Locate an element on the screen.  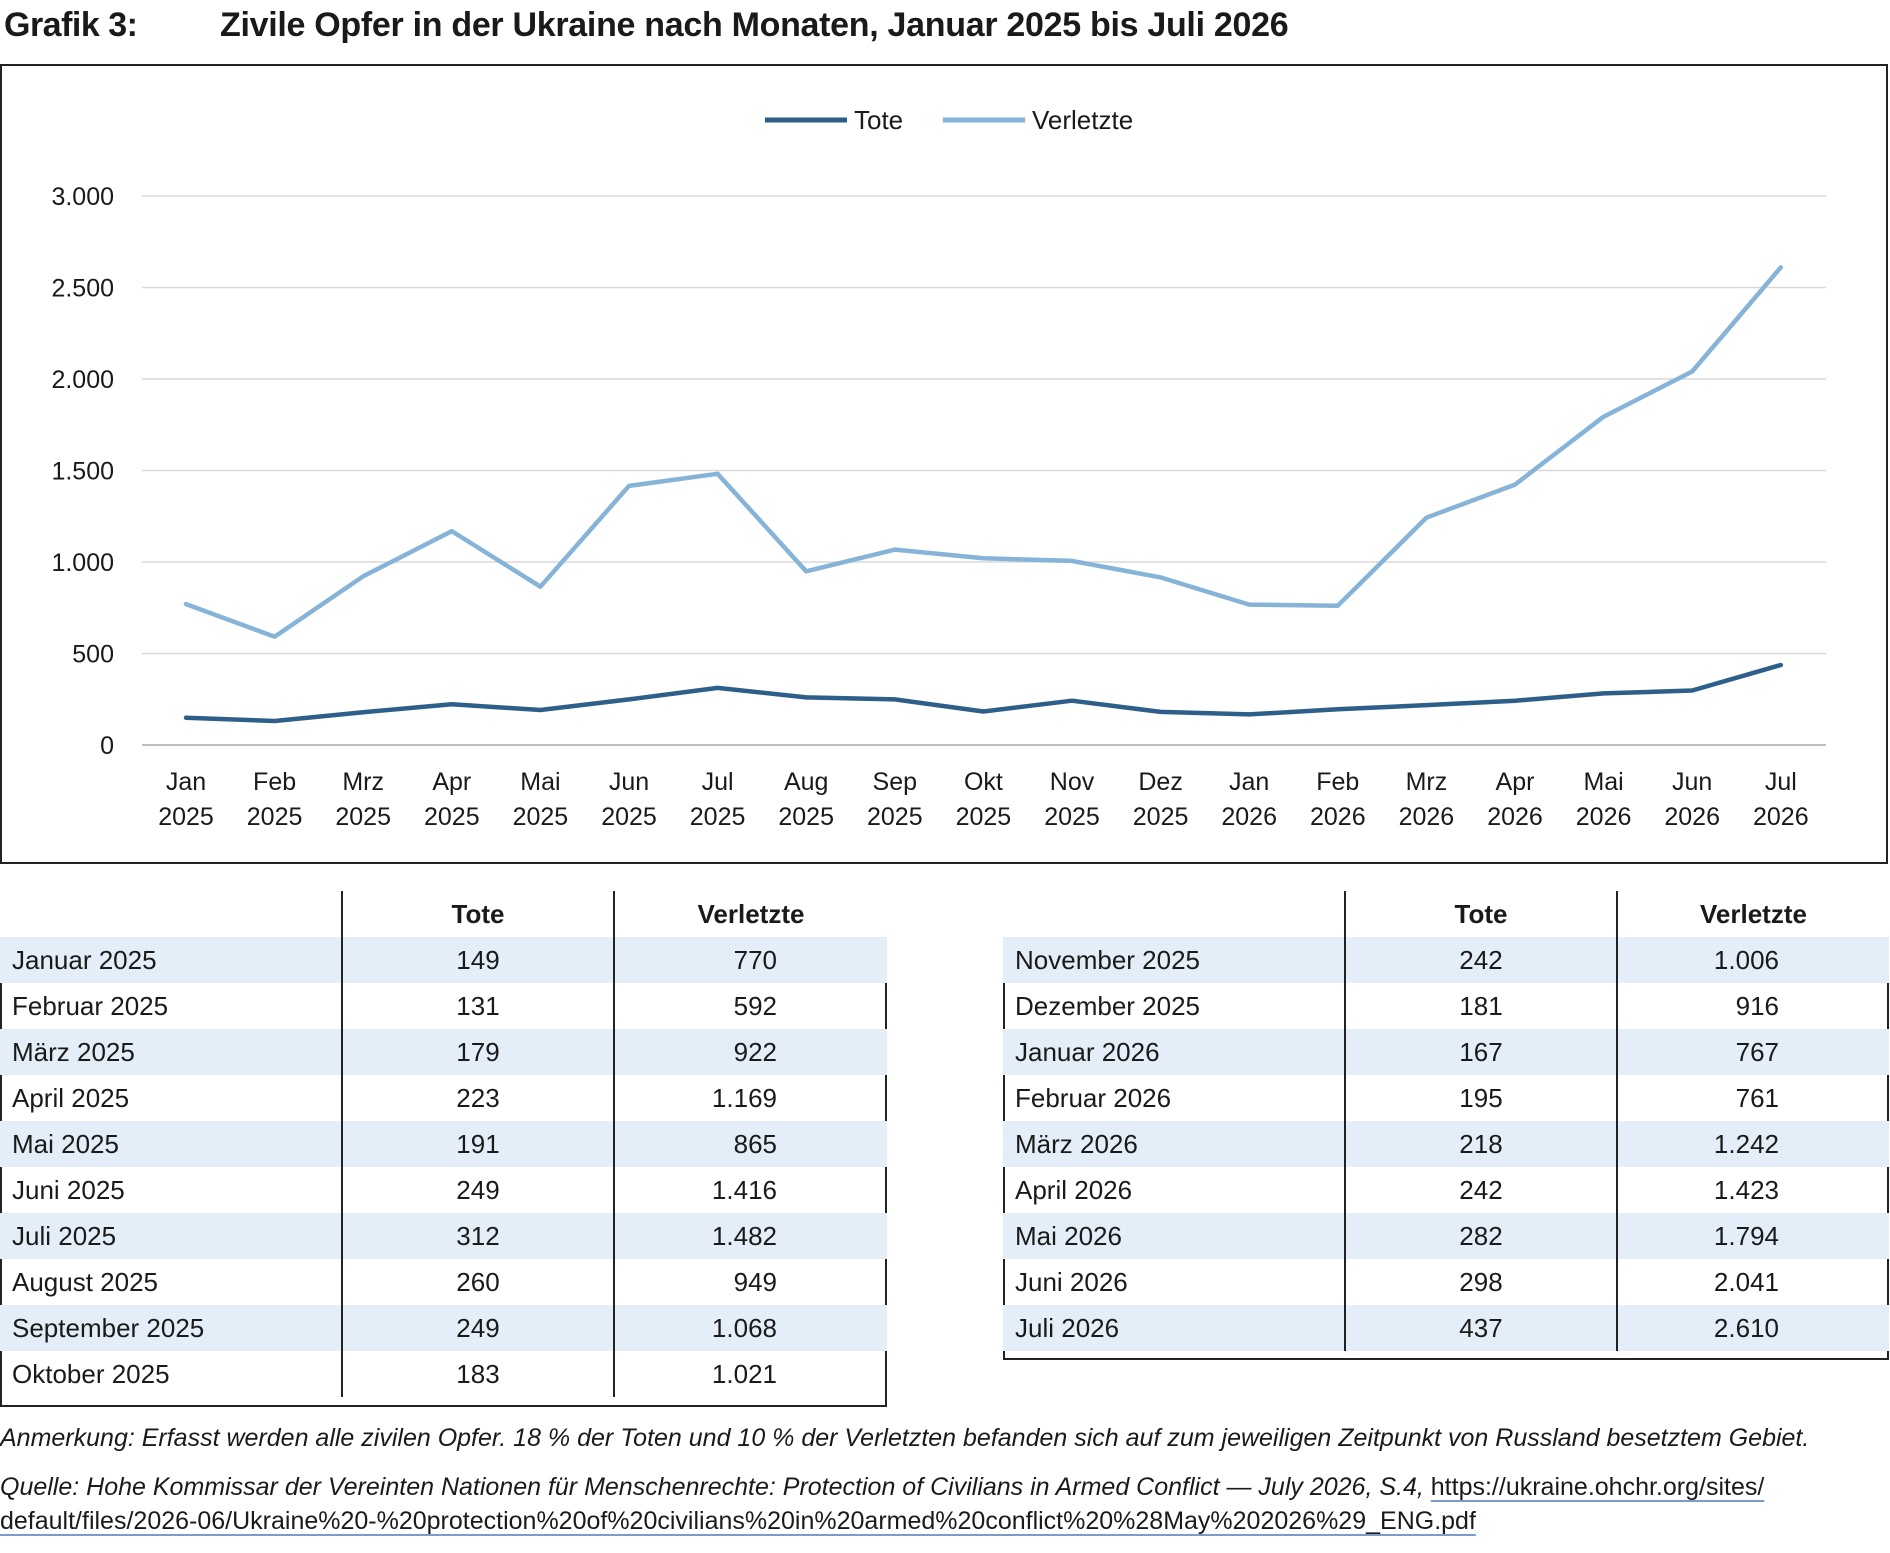
table-cell-month: Oktober 2025 is located at coordinates (91, 1373).